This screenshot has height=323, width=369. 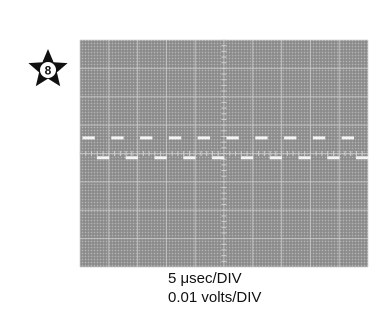 I want to click on time-base-label: 5 μsec/DIV, so click(x=205, y=278).